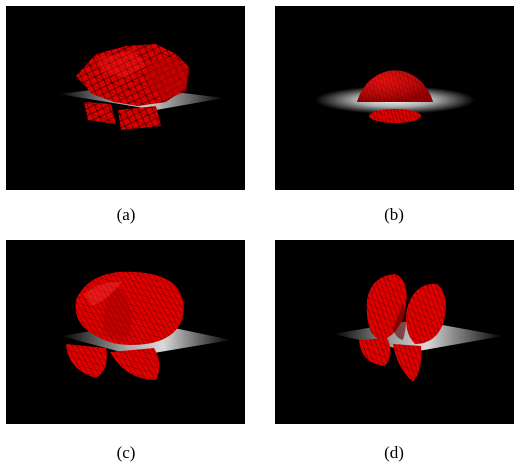  I want to click on caption-d: (d), so click(394, 452).